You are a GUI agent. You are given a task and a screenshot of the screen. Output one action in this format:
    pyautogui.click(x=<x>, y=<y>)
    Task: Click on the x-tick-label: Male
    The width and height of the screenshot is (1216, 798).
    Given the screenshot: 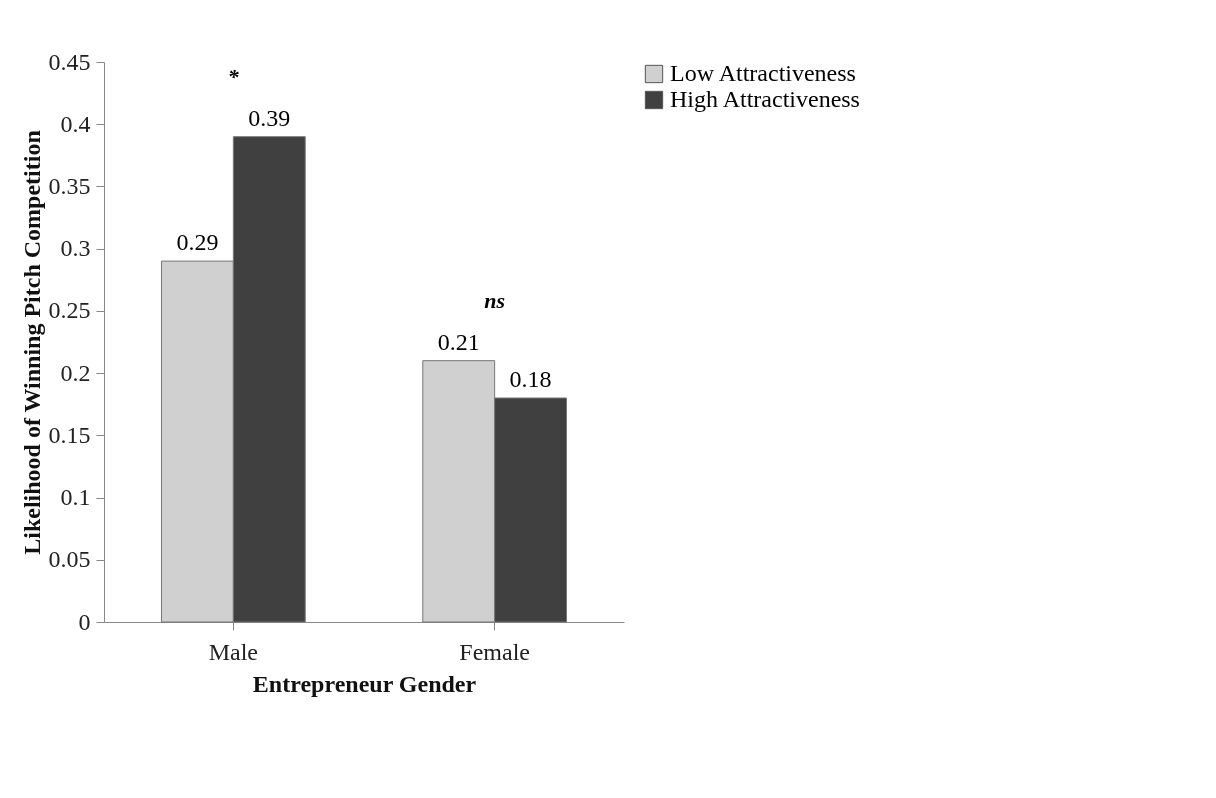 What is the action you would take?
    pyautogui.click(x=233, y=651)
    